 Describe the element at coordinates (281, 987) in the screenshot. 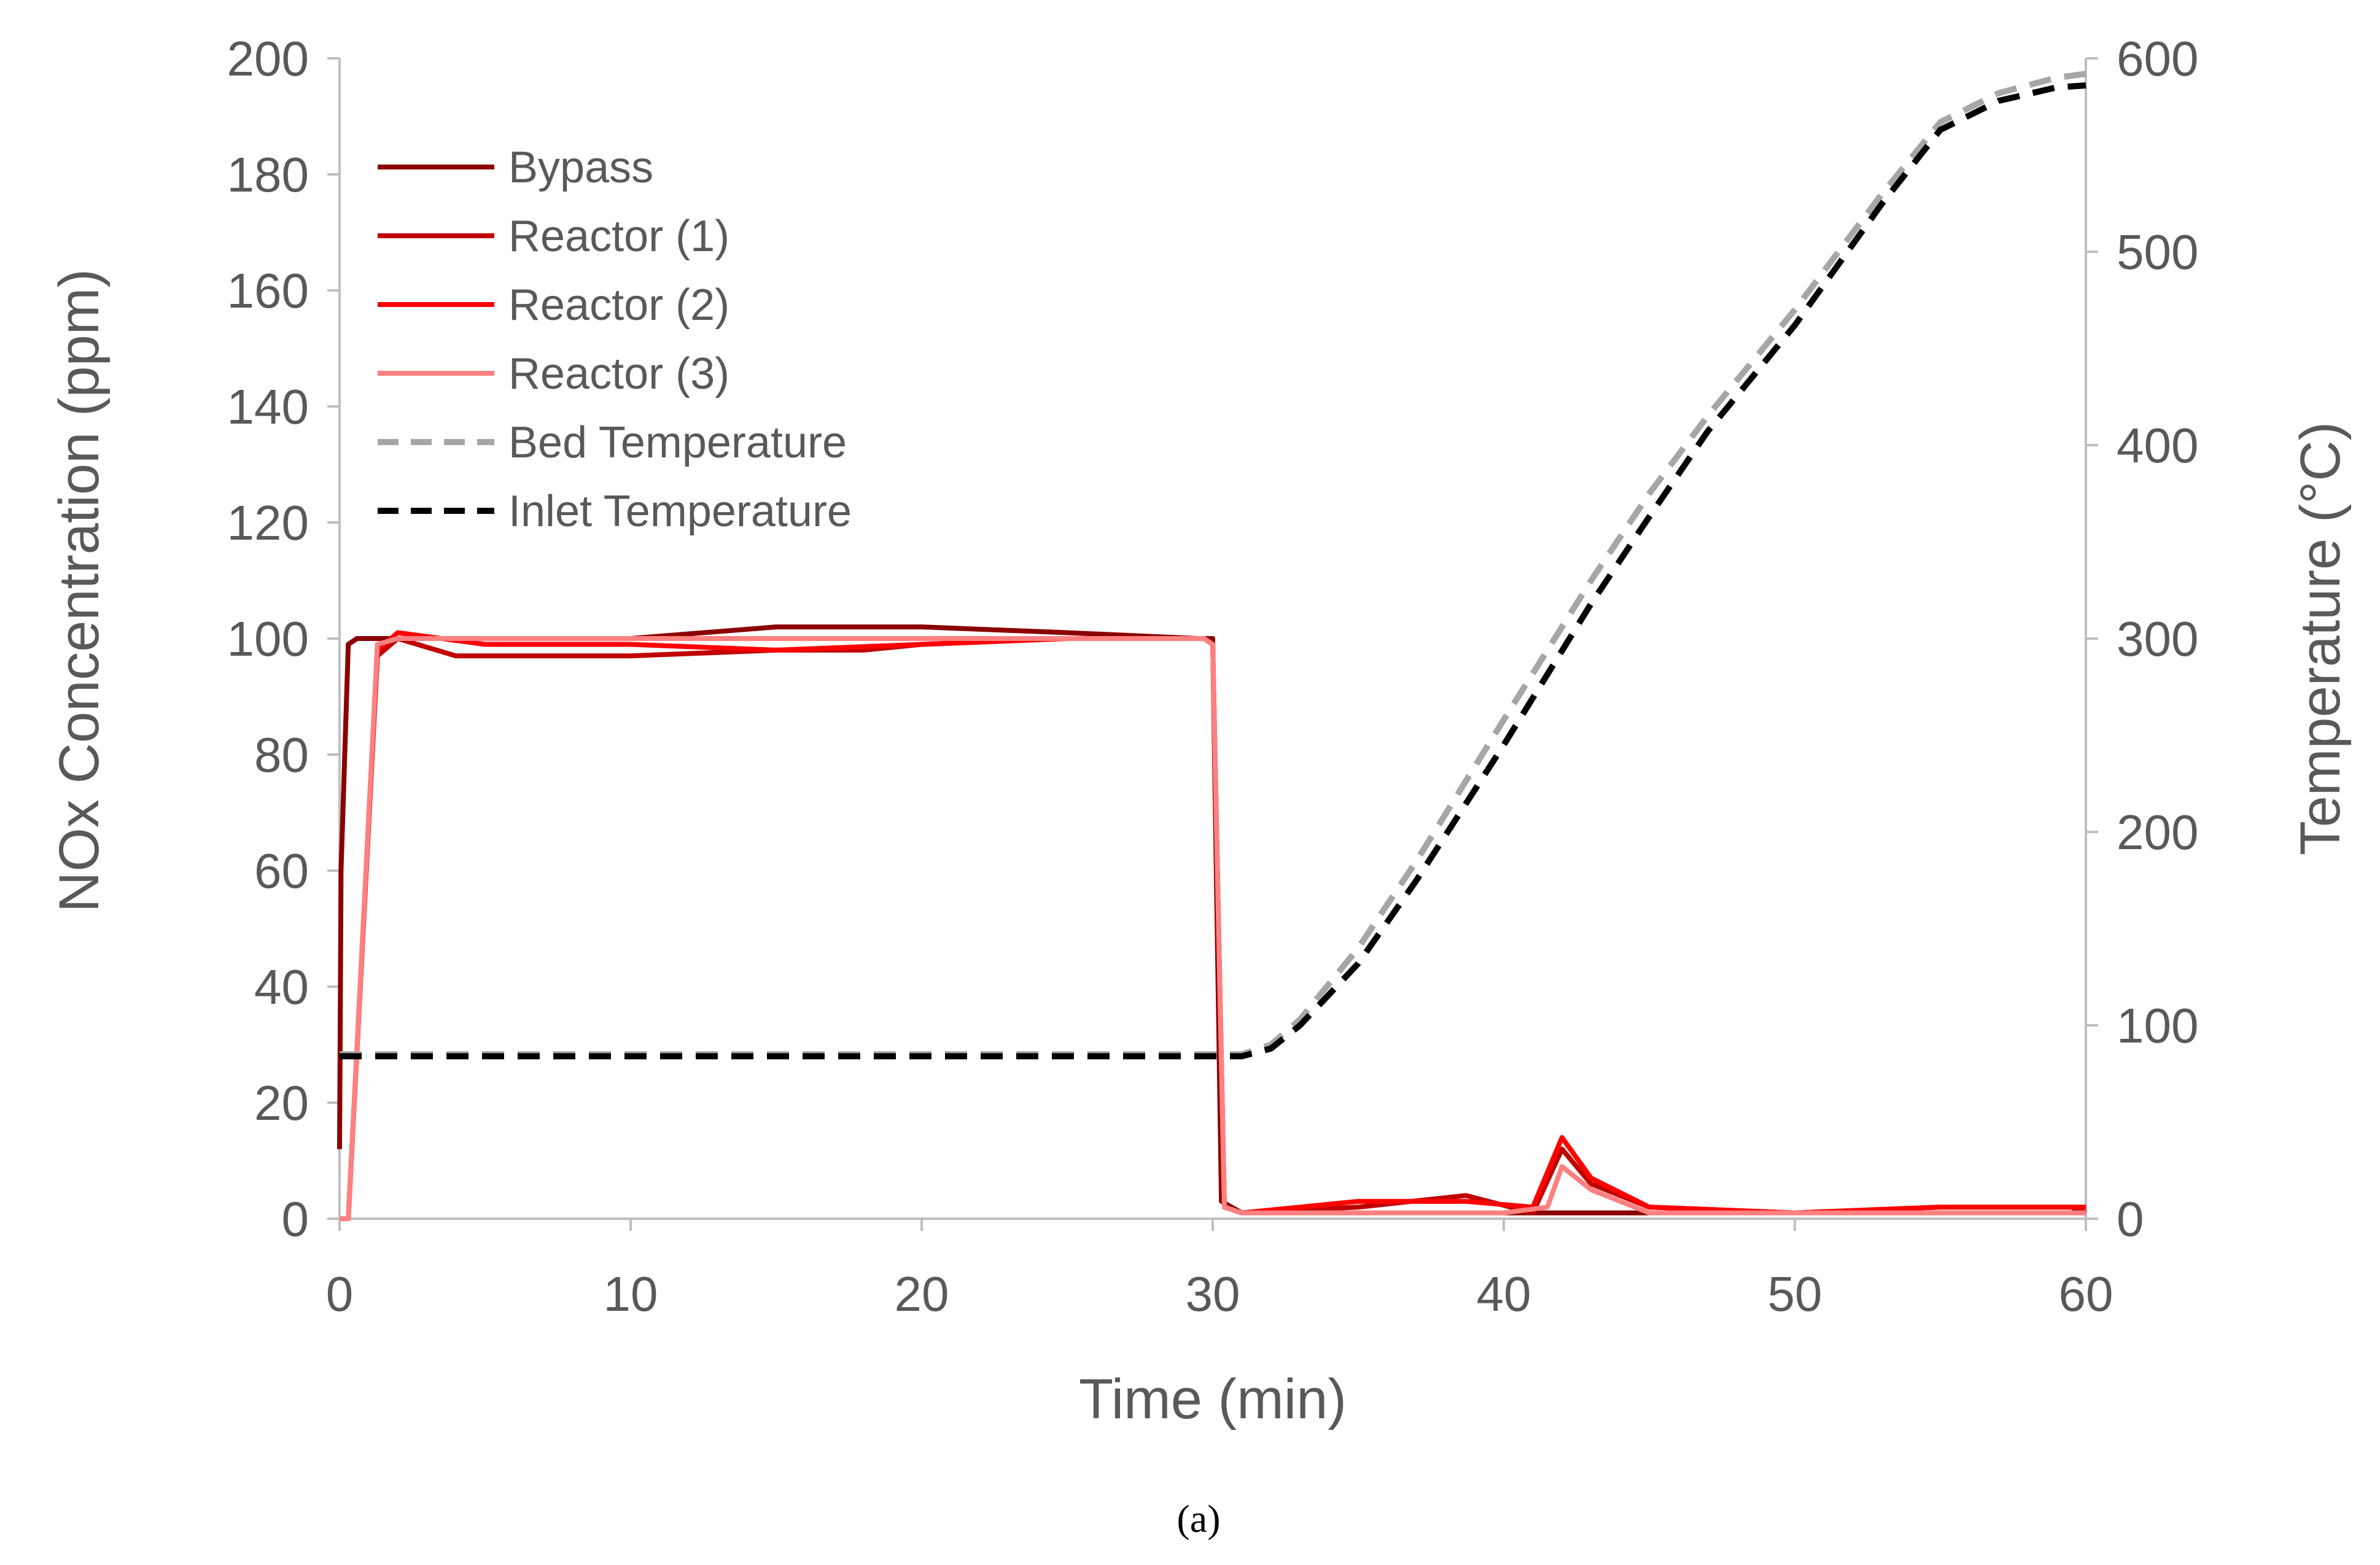

I see `y-left-tick-label: 40` at that location.